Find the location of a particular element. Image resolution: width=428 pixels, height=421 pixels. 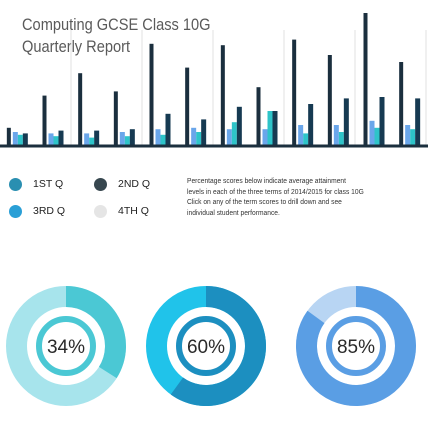

bar-6-s2 is located at coordinates (194, 136).